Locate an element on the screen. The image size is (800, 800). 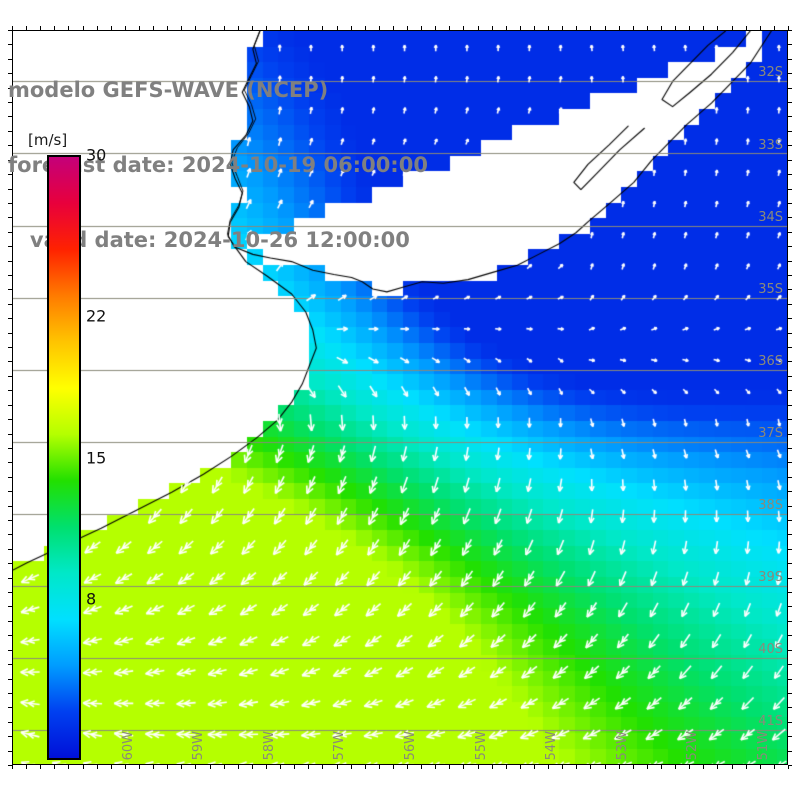
lat-label-36s: 36S is located at coordinates (770, 361).